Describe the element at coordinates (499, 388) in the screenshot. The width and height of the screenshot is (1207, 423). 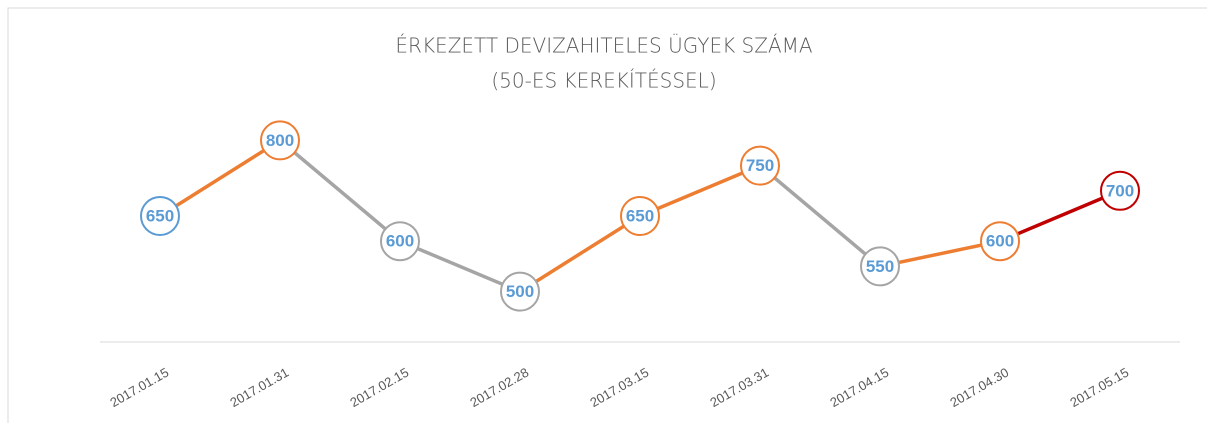
I see `x-tick-label: 2017.02.28` at that location.